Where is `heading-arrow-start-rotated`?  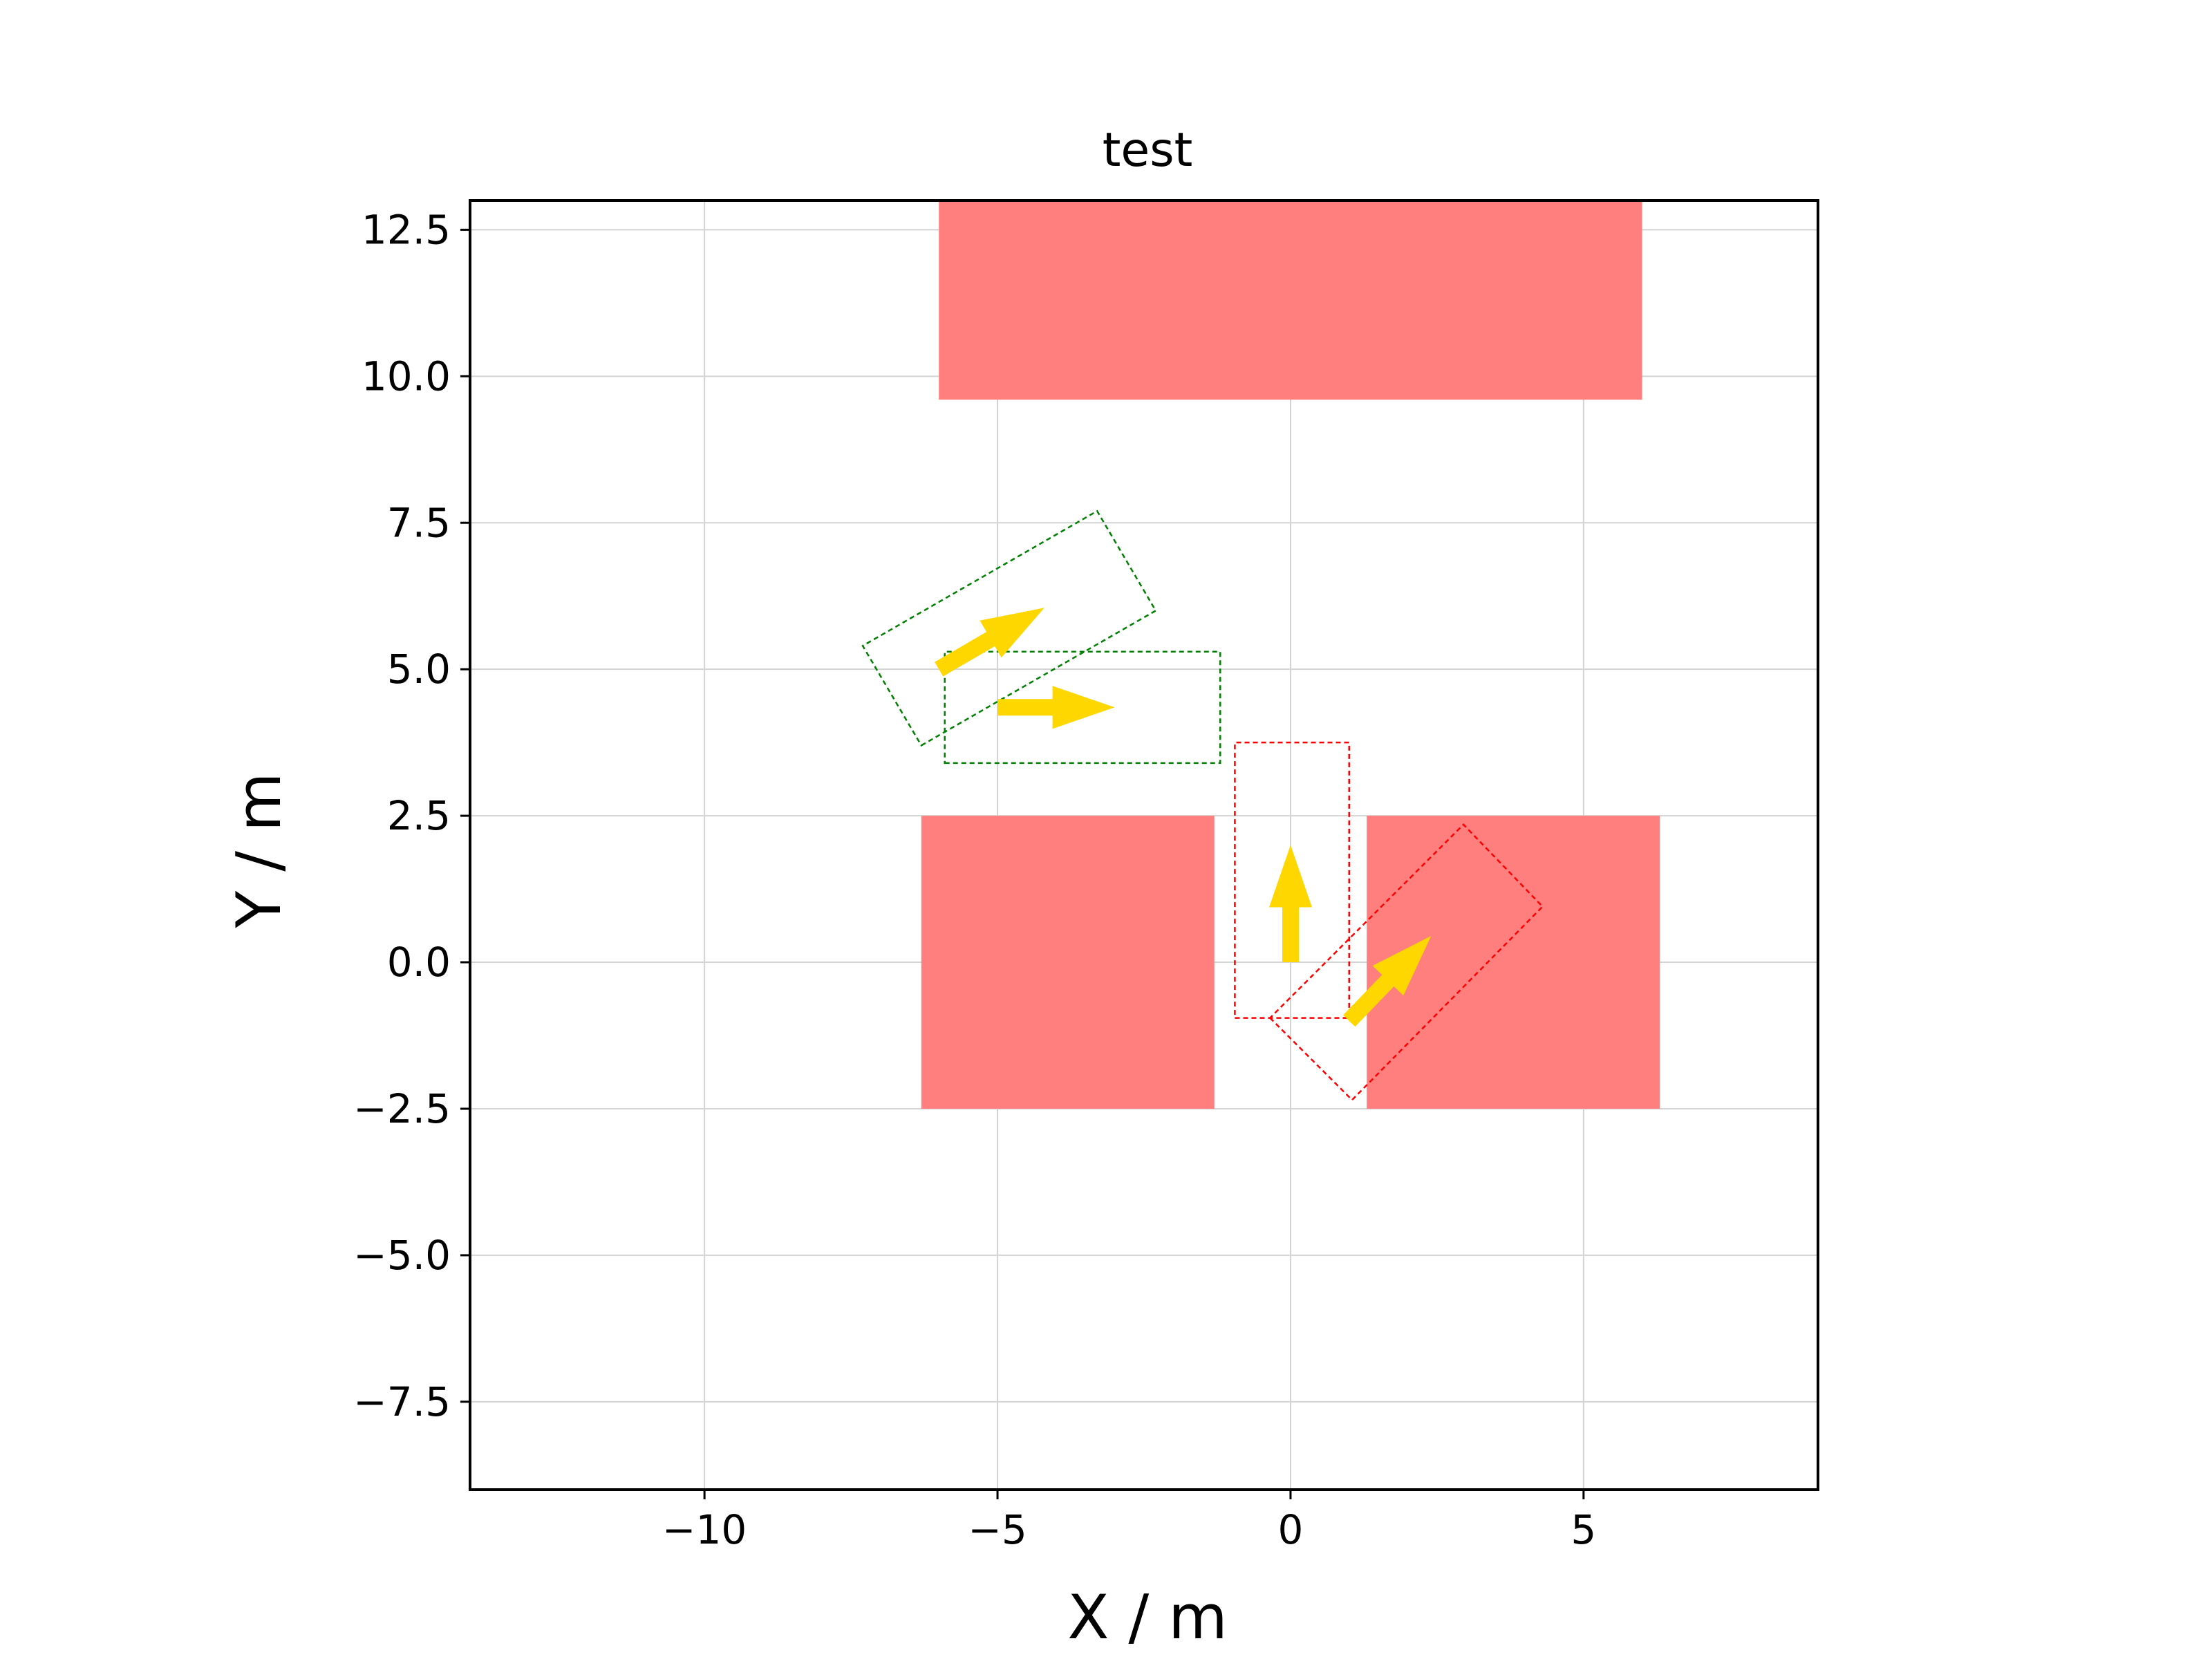 heading-arrow-start-rotated is located at coordinates (1387, 981).